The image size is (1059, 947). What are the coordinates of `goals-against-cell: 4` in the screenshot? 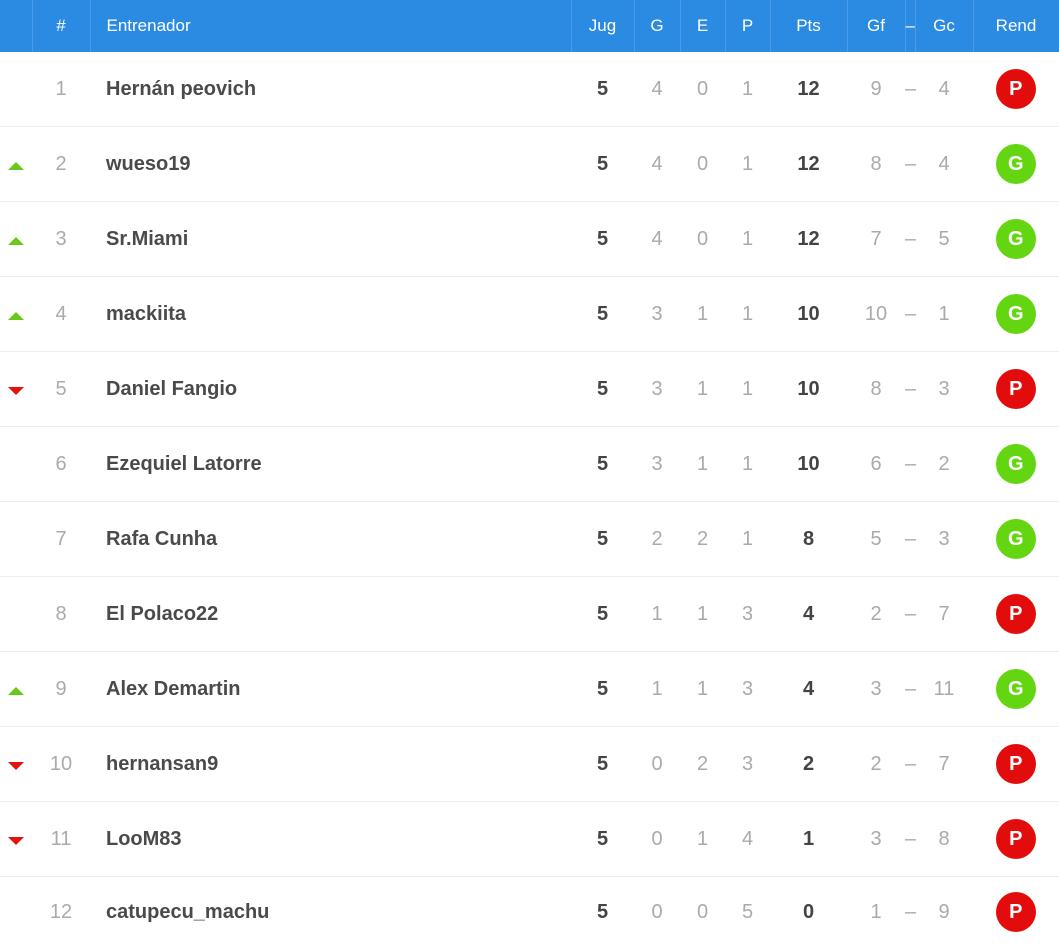 It's located at (944, 89).